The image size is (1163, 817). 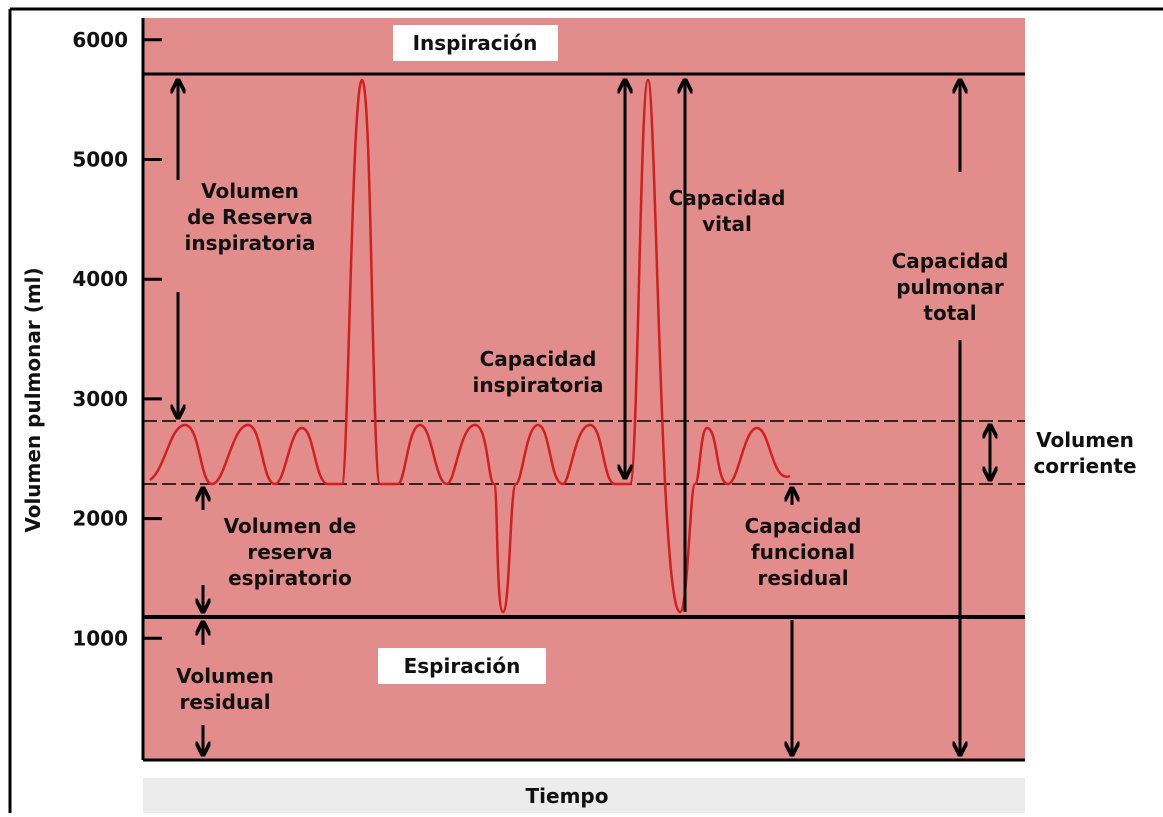 I want to click on annotation: de Reserva, so click(x=250, y=217).